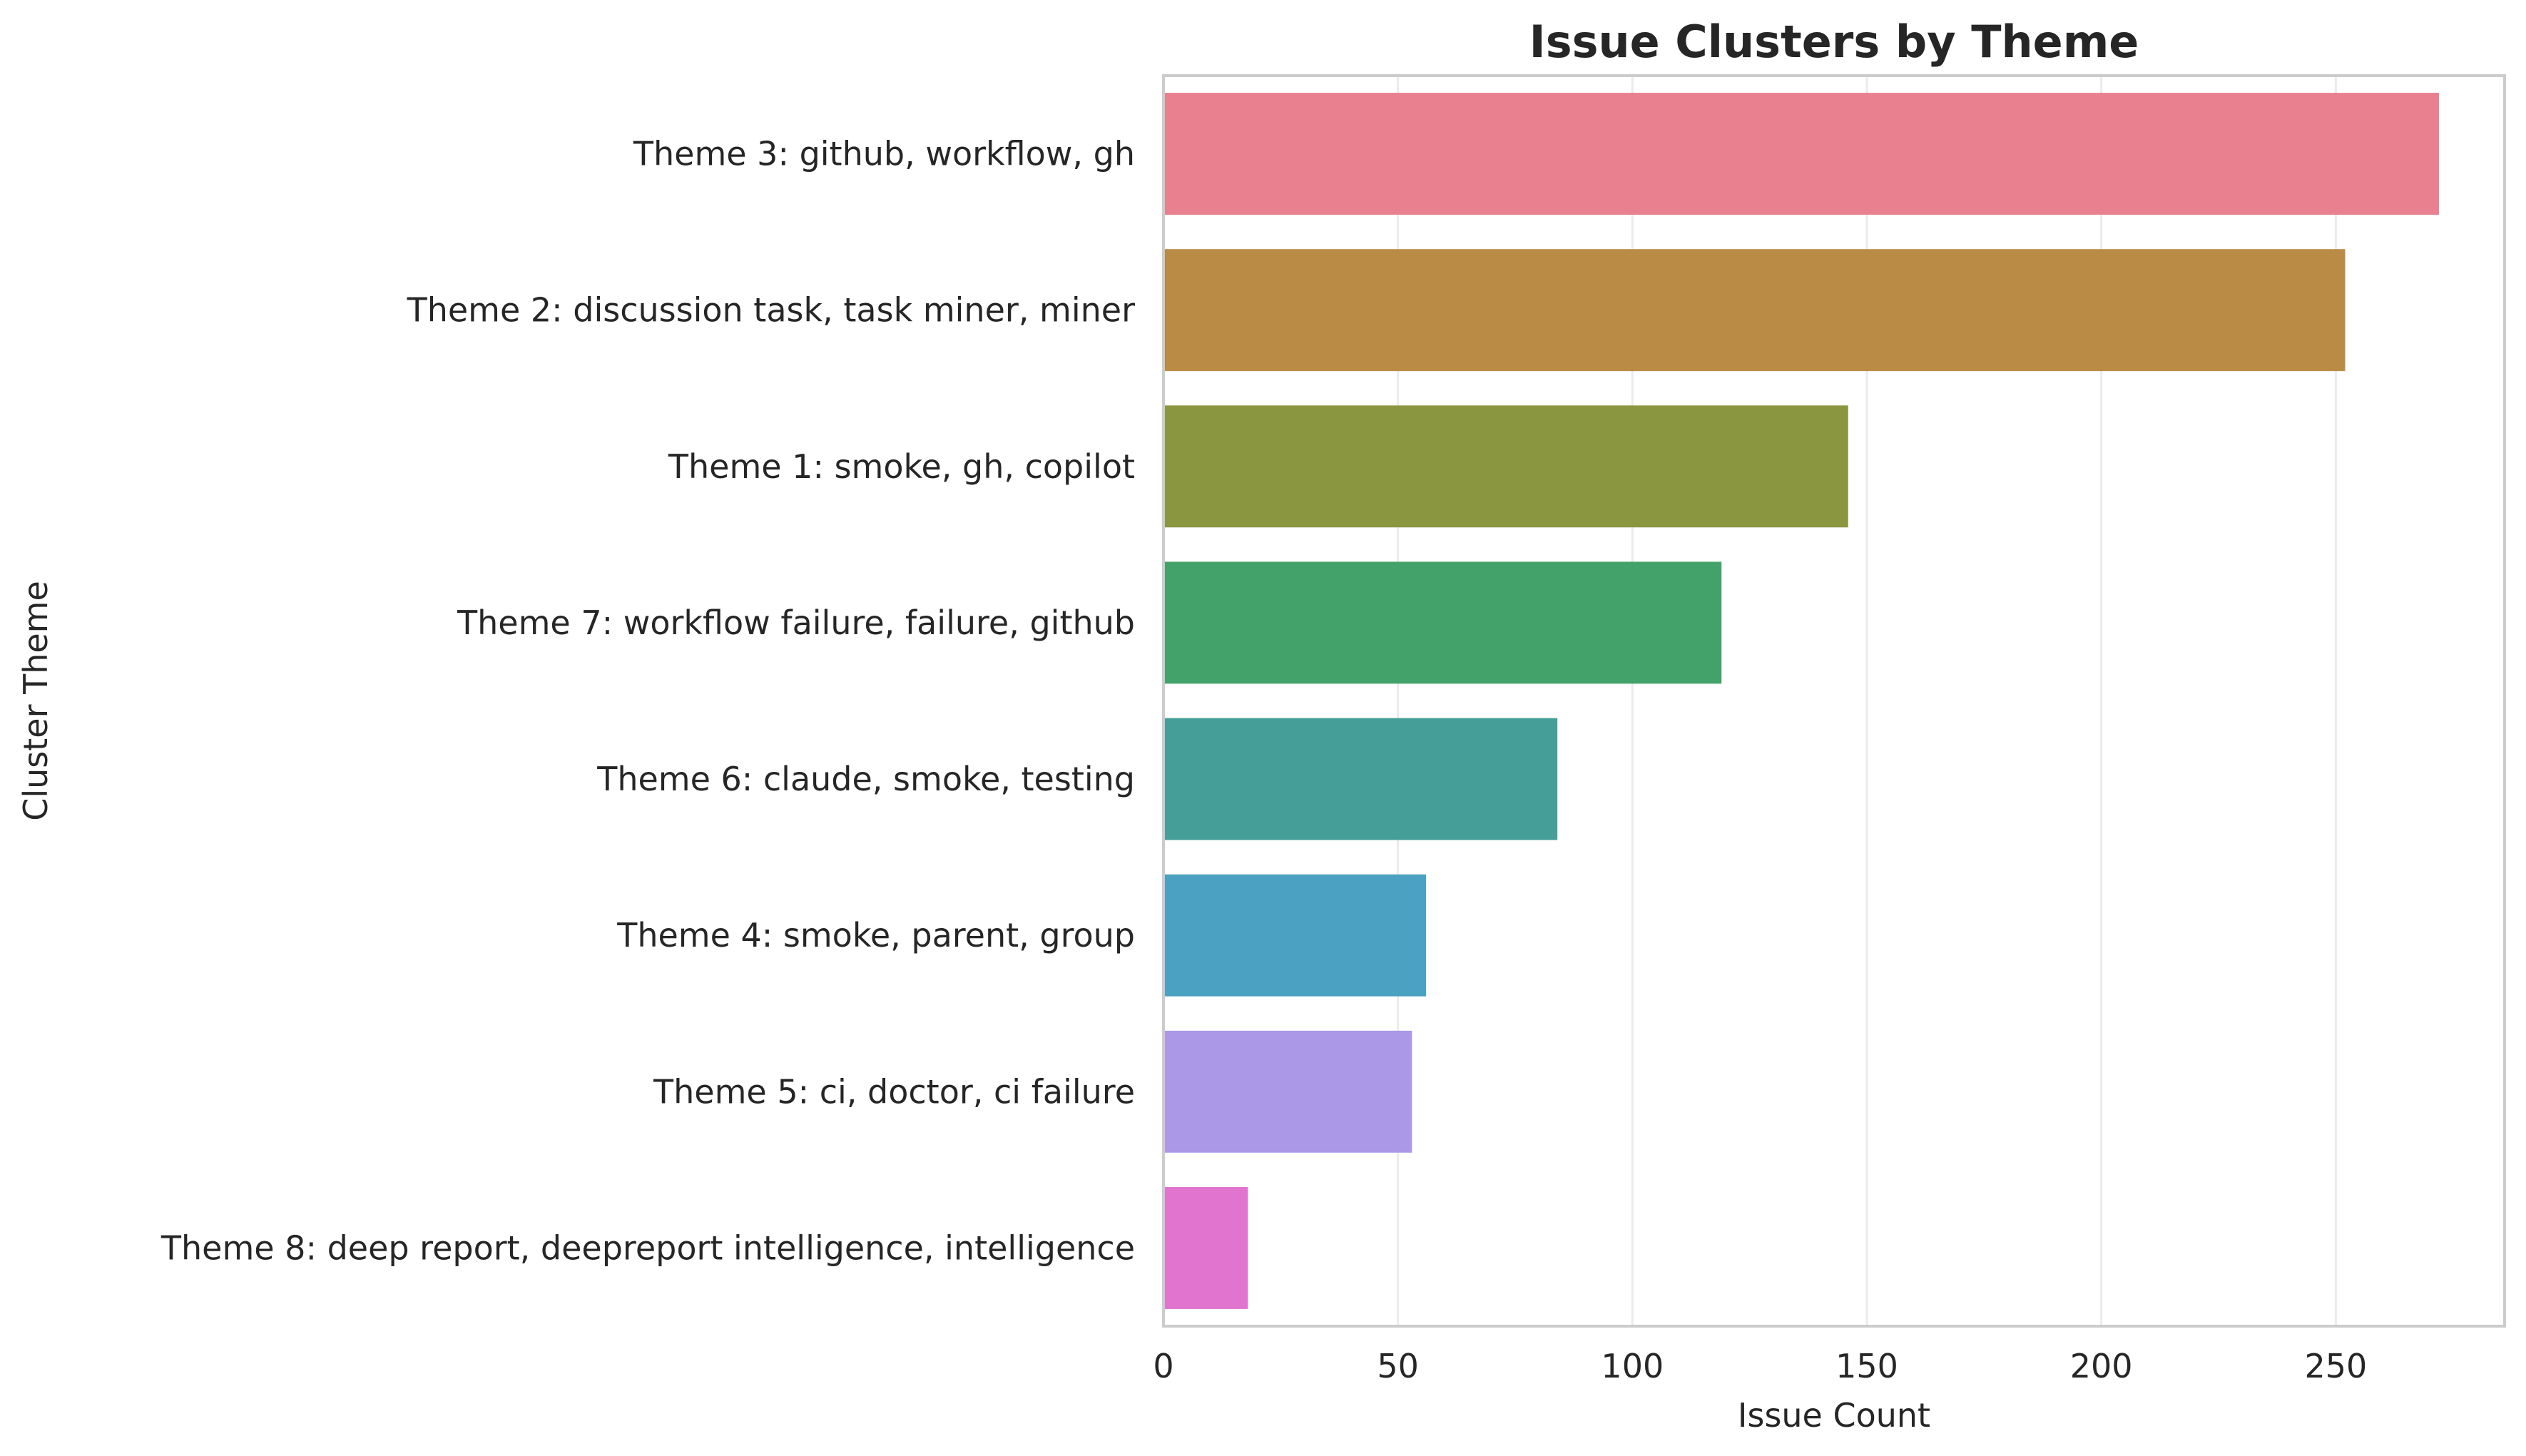 The width and height of the screenshot is (2526, 1456). I want to click on x-tick-label-4: 200, so click(2101, 1366).